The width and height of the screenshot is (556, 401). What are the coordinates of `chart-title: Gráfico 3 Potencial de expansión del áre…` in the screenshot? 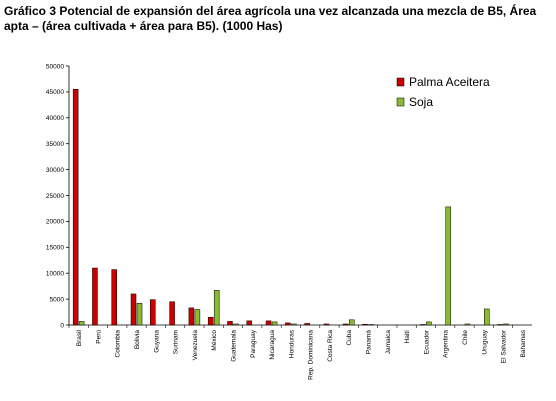 It's located at (270, 18).